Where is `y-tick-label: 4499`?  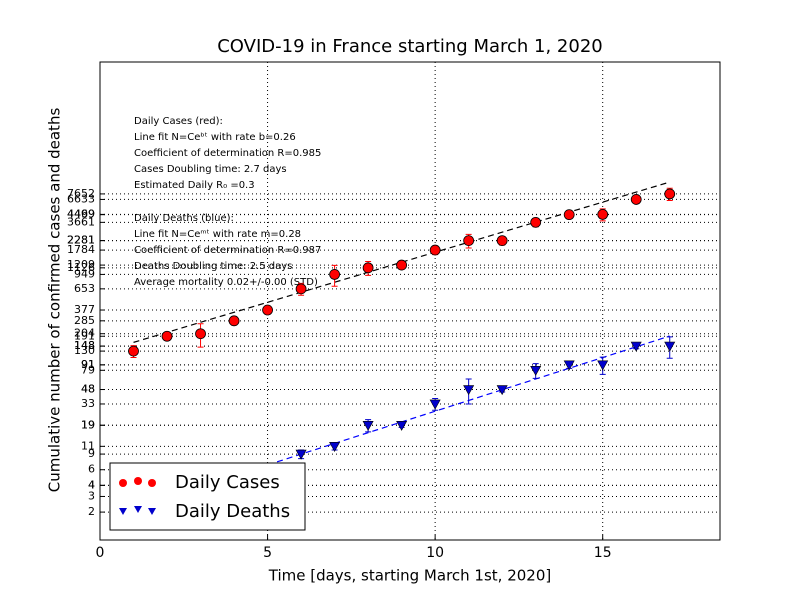 y-tick-label: 4499 is located at coordinates (81, 213).